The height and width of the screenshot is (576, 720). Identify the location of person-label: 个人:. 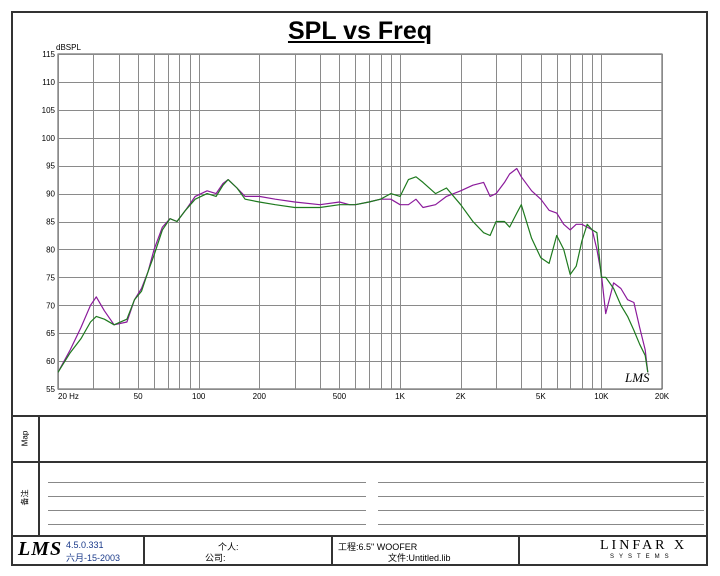
(228, 547).